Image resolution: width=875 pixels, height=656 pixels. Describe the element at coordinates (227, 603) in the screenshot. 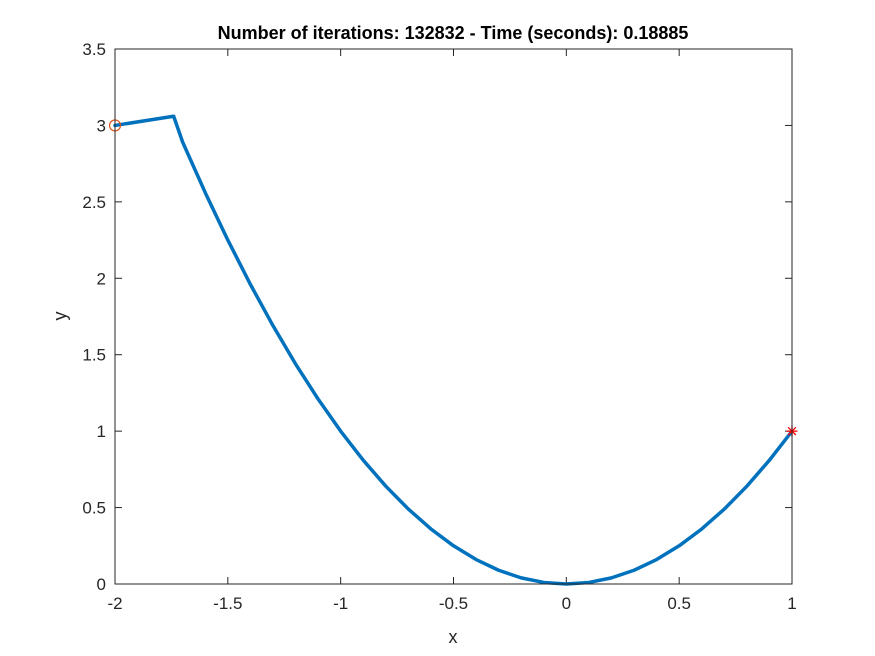

I see `x-tick-label: -1.5` at that location.